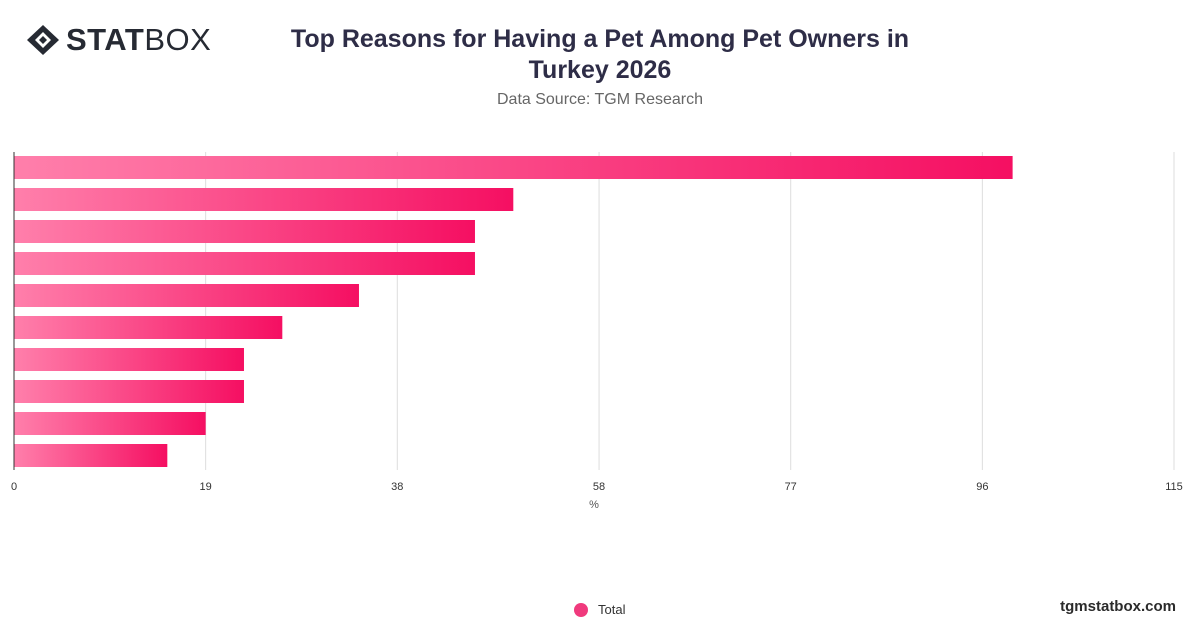 The width and height of the screenshot is (1200, 628). Describe the element at coordinates (791, 487) in the screenshot. I see `x-tick-label: 77` at that location.